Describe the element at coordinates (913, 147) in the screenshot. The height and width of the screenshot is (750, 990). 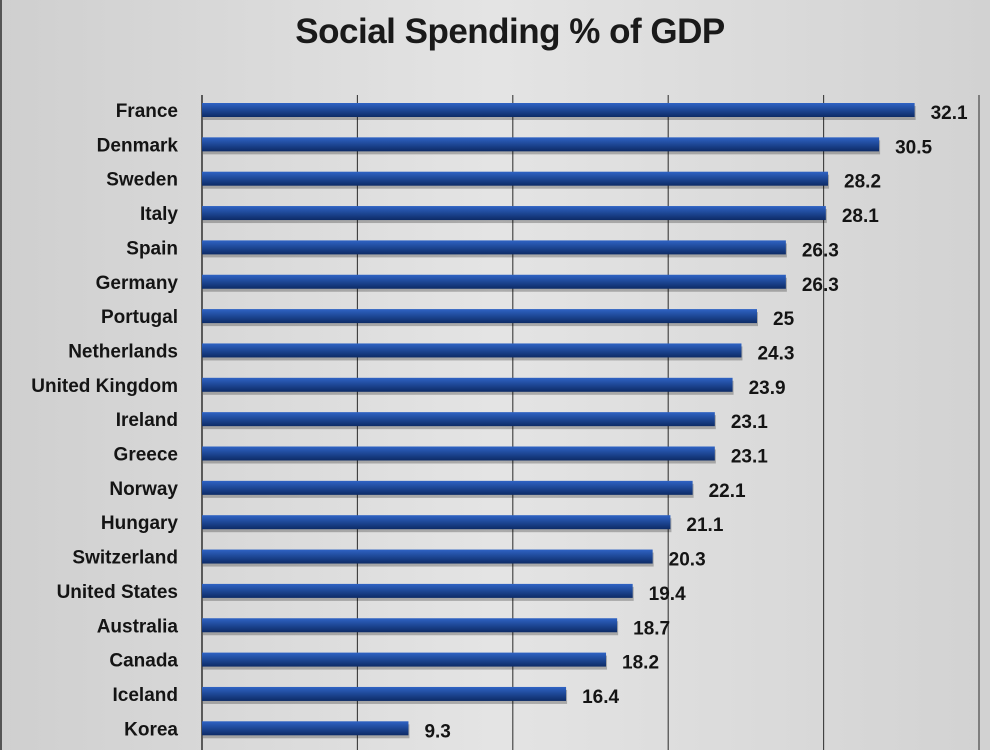
I see `value-label: 30.5` at that location.